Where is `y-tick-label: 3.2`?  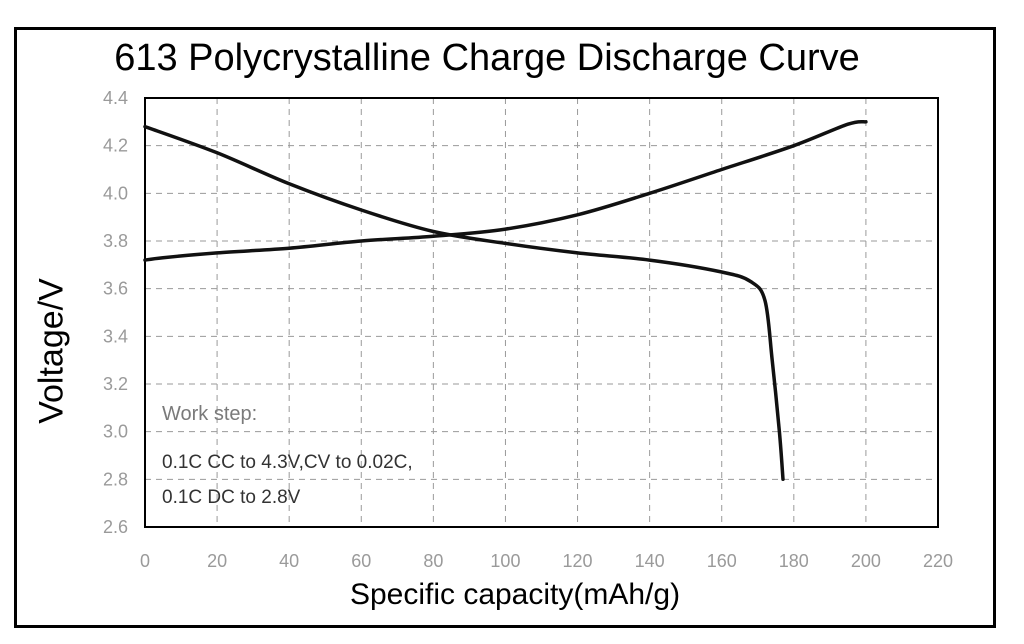
y-tick-label: 3.2 is located at coordinates (115, 384).